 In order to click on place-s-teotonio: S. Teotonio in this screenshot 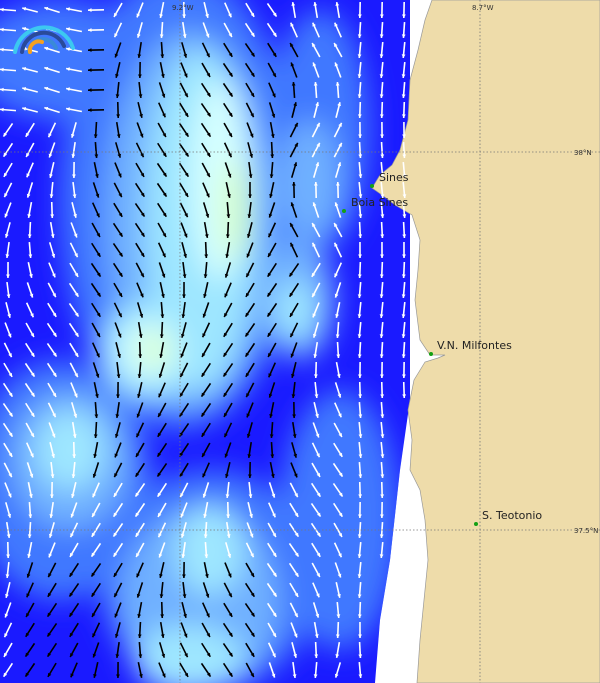, I will do `click(508, 517)`.